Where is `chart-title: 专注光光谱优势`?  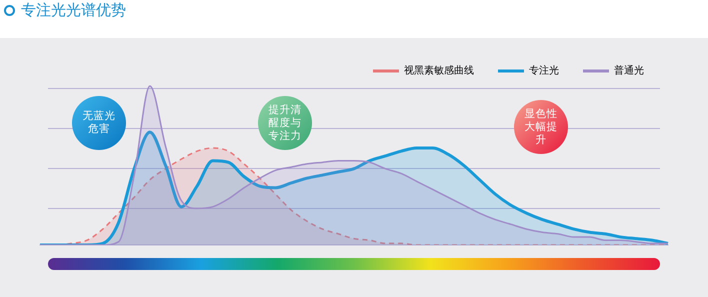
chart-title: 专注光光谱优势 is located at coordinates (73, 10).